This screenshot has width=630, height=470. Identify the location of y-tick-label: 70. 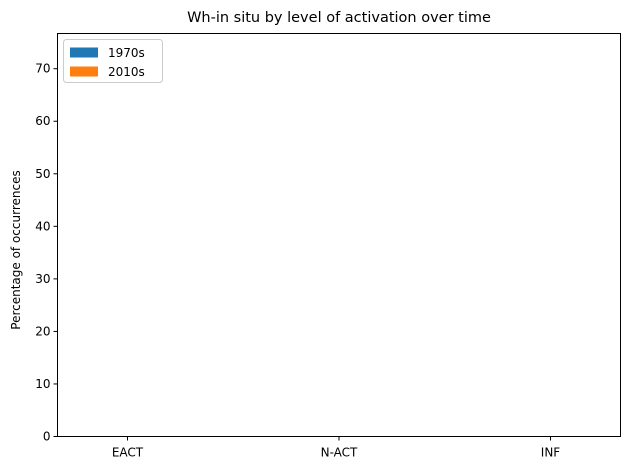
(42, 69).